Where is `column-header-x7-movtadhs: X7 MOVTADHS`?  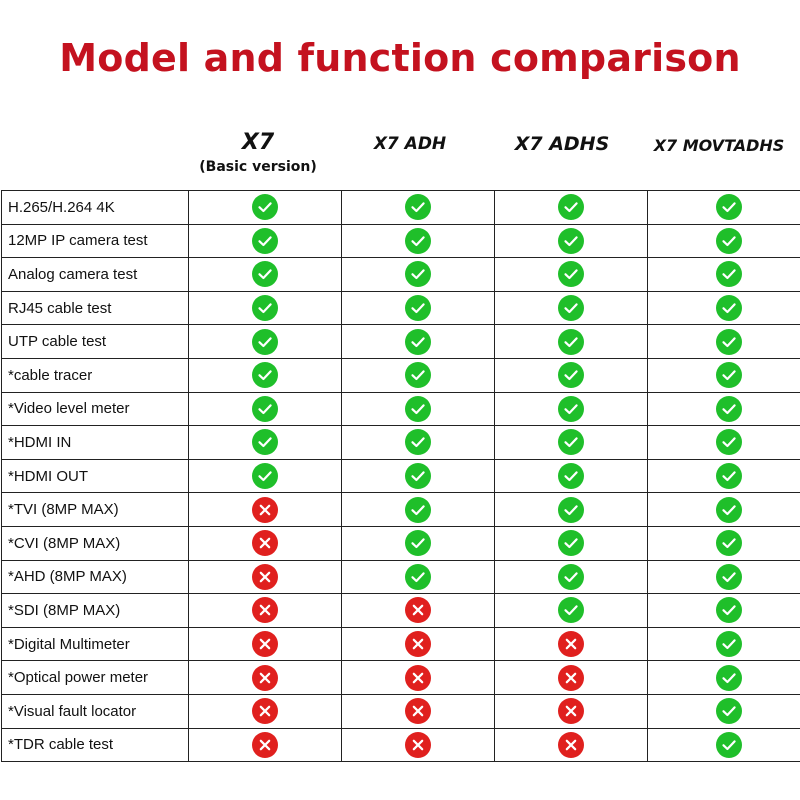
column-header-x7-movtadhs: X7 MOVTADHS is located at coordinates (719, 145).